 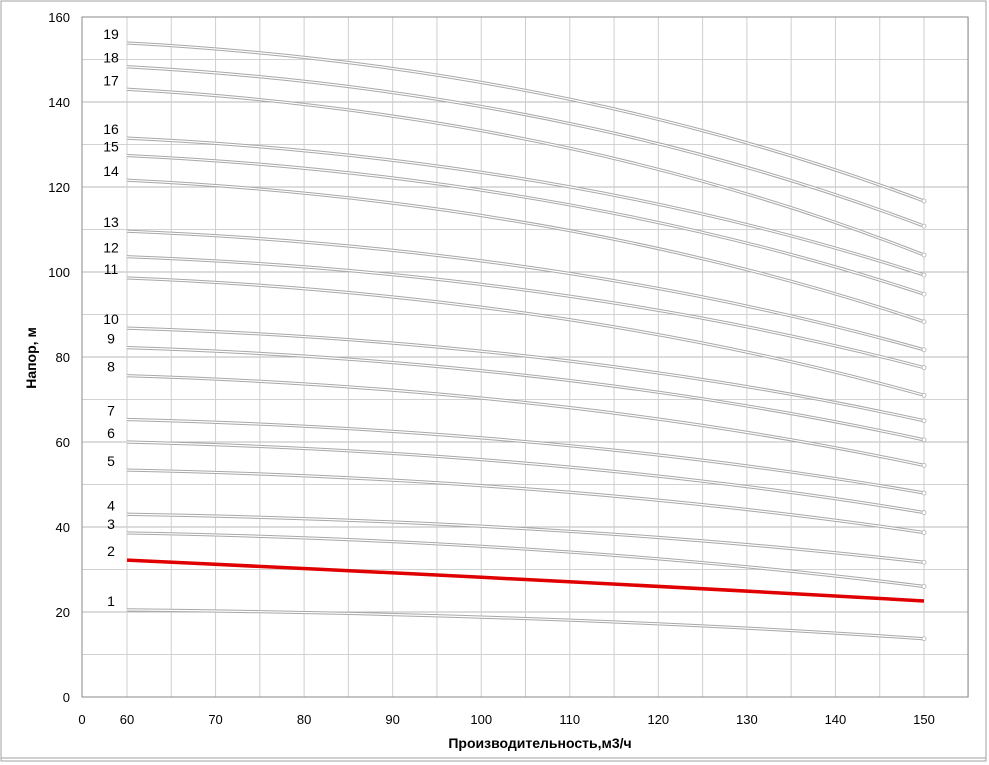 What do you see at coordinates (924, 512) in the screenshot?
I see `curve-6-end-point` at bounding box center [924, 512].